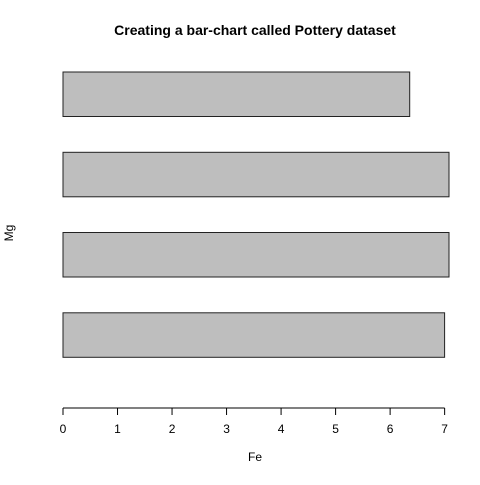 The image size is (480, 485). I want to click on x-tick-label-1: 1, so click(117, 429).